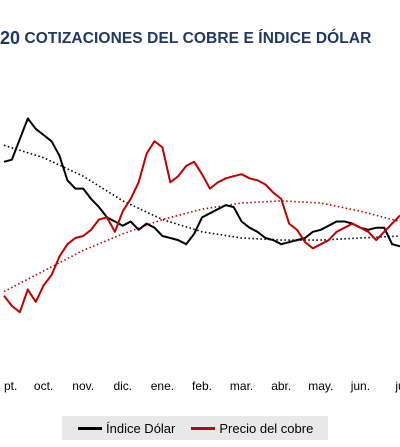 The height and width of the screenshot is (447, 400). I want to click on chart-legend: Índice Dólar Precio del cobre, so click(195, 428).